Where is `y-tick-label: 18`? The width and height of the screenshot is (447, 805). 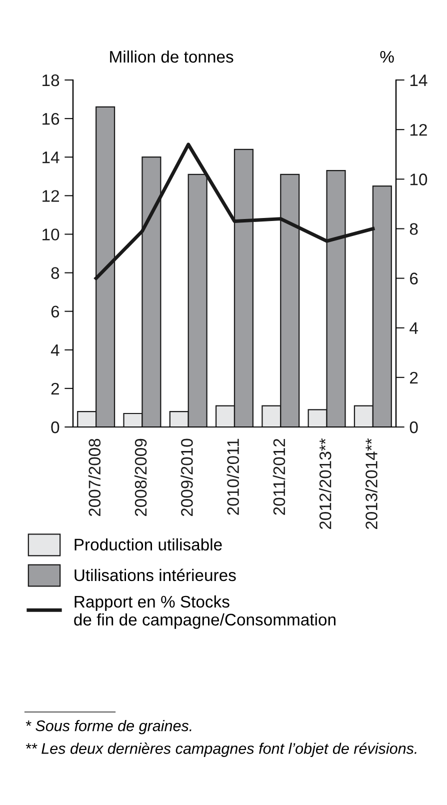 y-tick-label: 18 is located at coordinates (51, 80).